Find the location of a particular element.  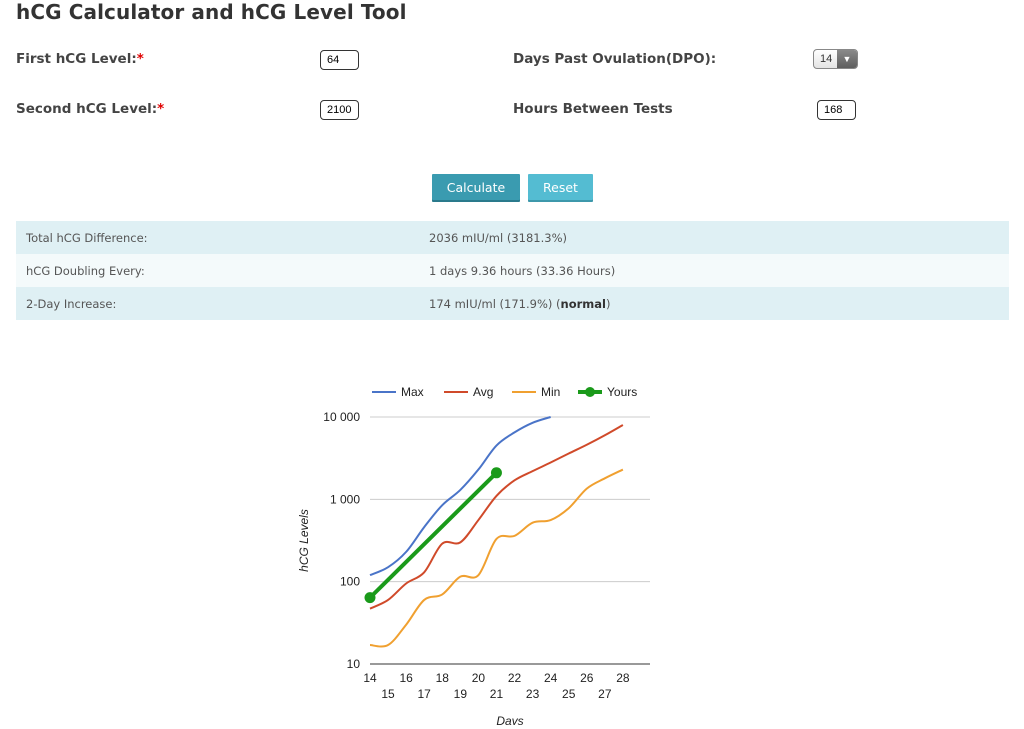

result-value-prefix: 174 mIU/ml (171.9%) ( is located at coordinates (495, 304).